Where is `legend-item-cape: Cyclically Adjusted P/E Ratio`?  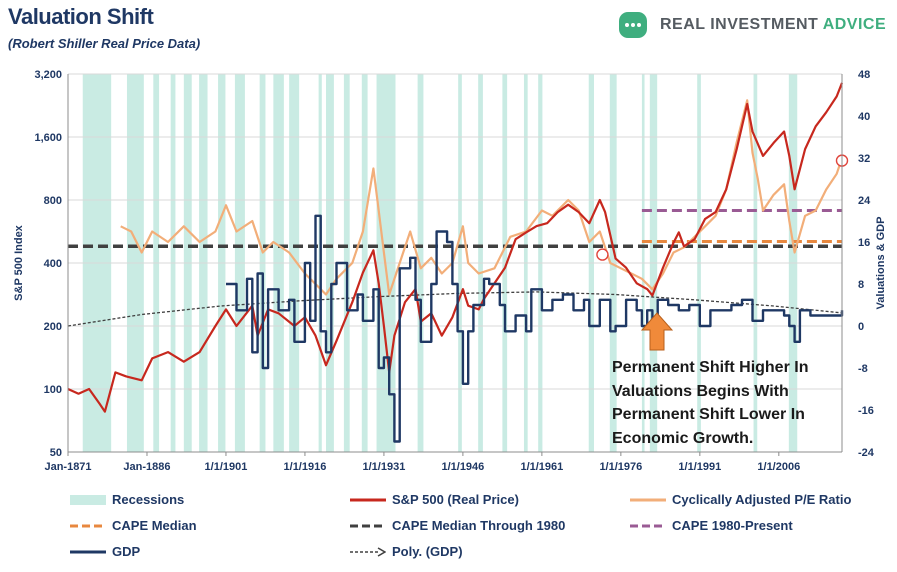 legend-item-cape: Cyclically Adjusted P/E Ratio is located at coordinates (740, 499).